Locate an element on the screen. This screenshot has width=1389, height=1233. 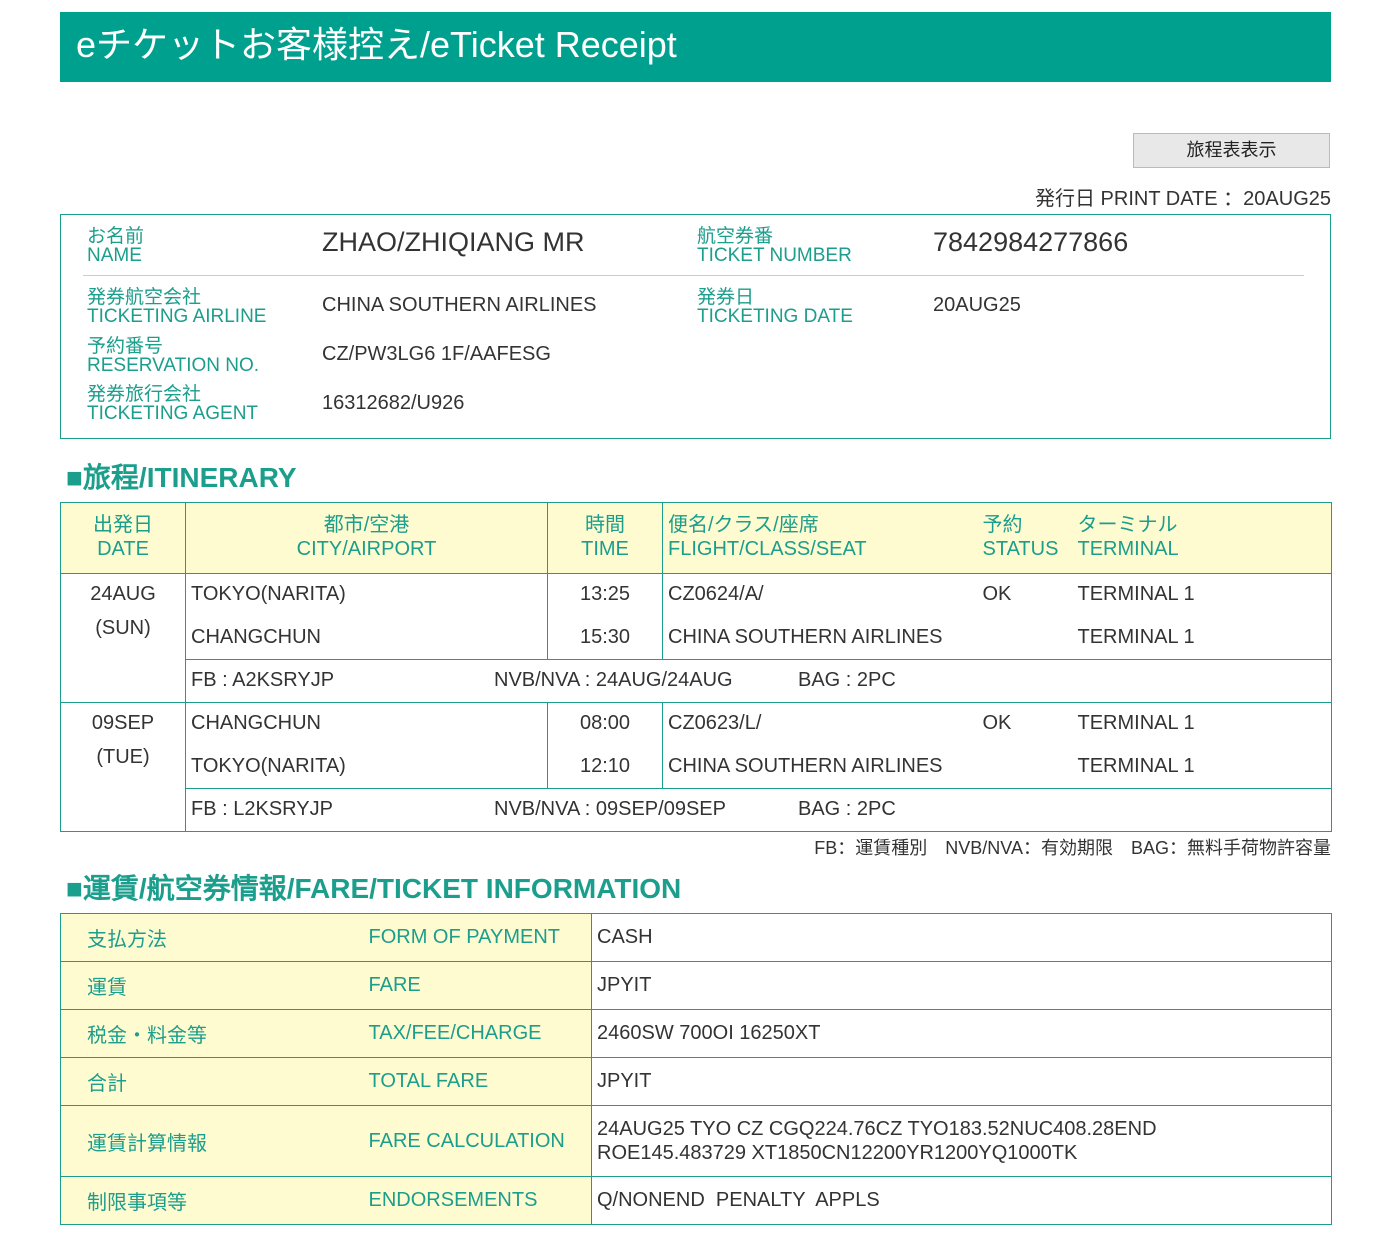
fare-value: CASH is located at coordinates (961, 937).